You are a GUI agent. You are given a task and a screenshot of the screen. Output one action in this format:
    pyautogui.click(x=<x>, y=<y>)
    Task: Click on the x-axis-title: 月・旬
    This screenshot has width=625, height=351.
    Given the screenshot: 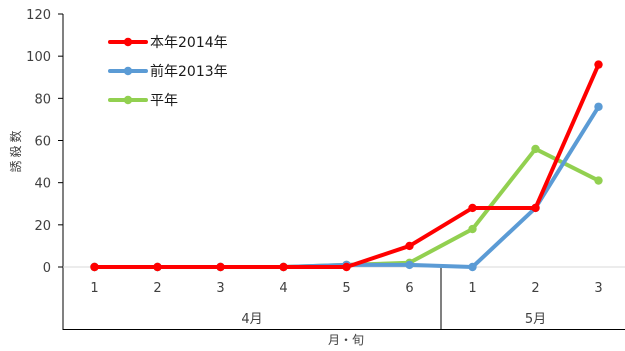 What is the action you would take?
    pyautogui.click(x=346, y=340)
    